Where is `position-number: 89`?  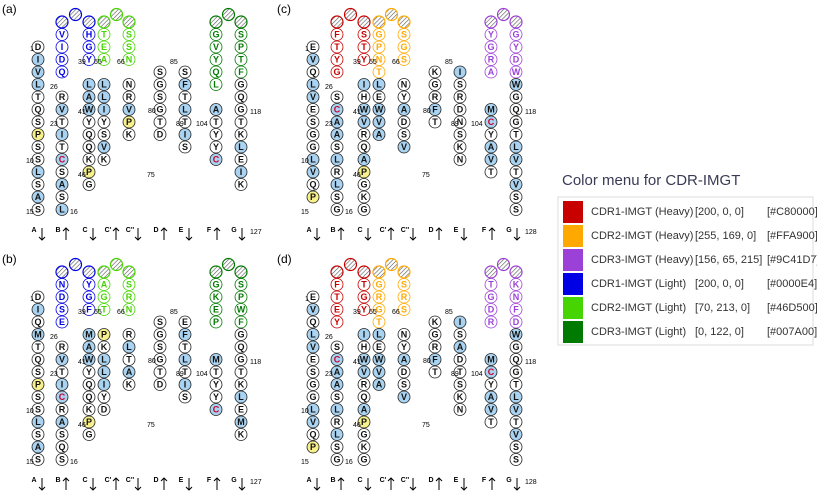
position-number: 89 is located at coordinates (455, 374).